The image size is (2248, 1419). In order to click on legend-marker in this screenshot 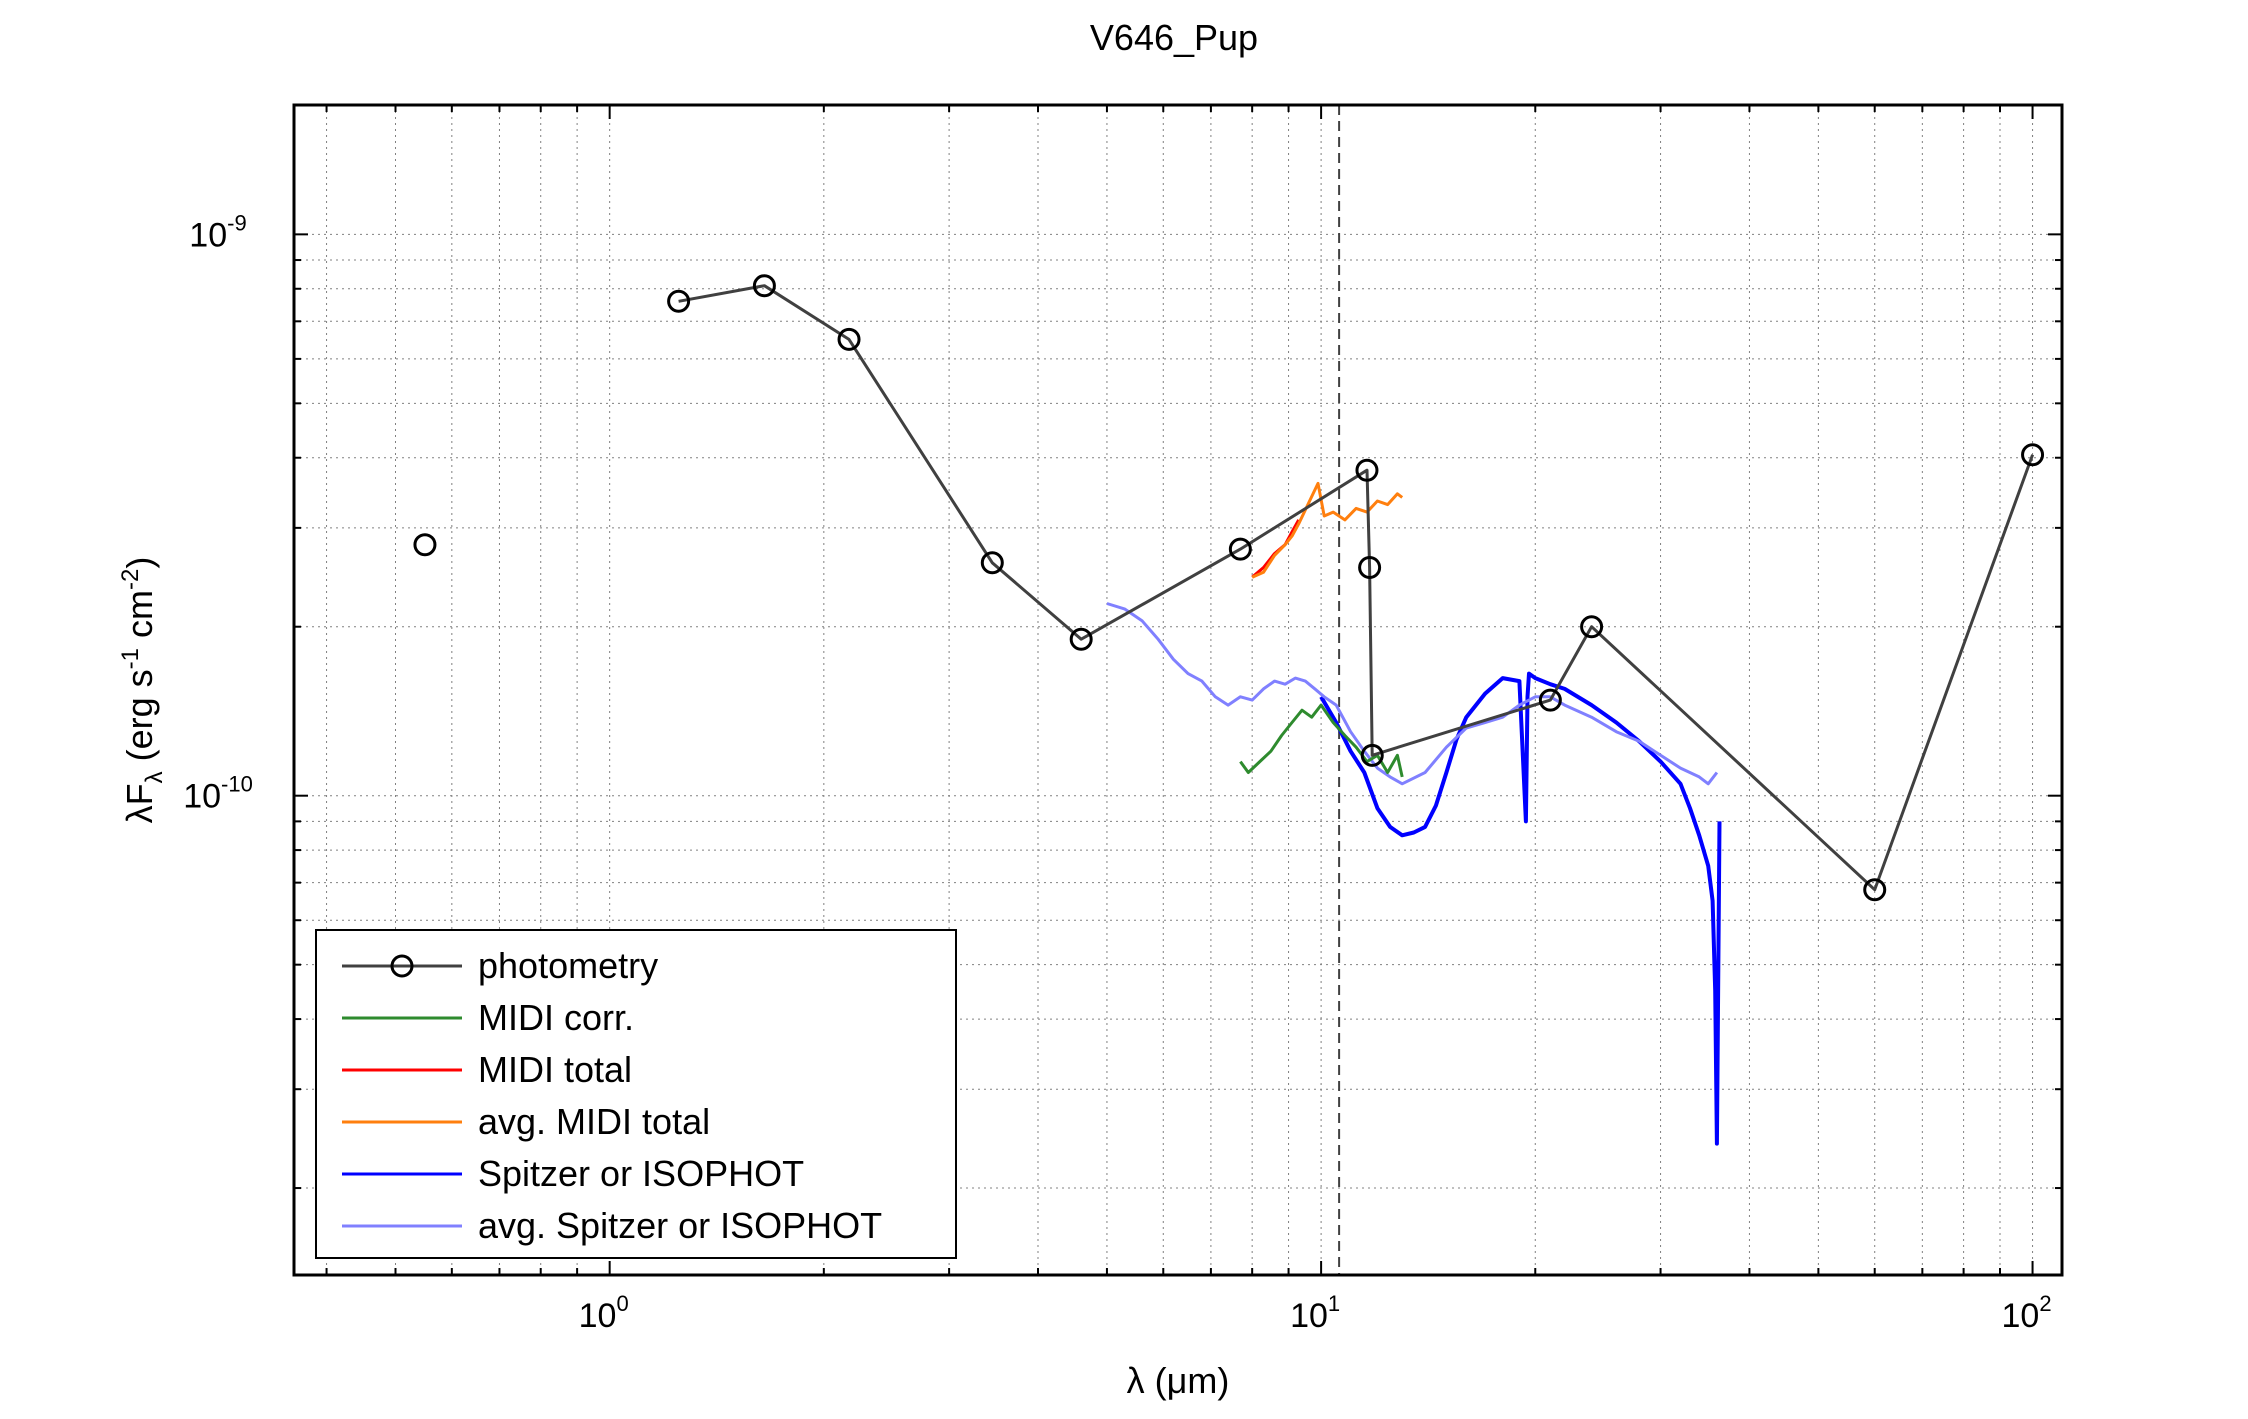, I will do `click(402, 966)`.